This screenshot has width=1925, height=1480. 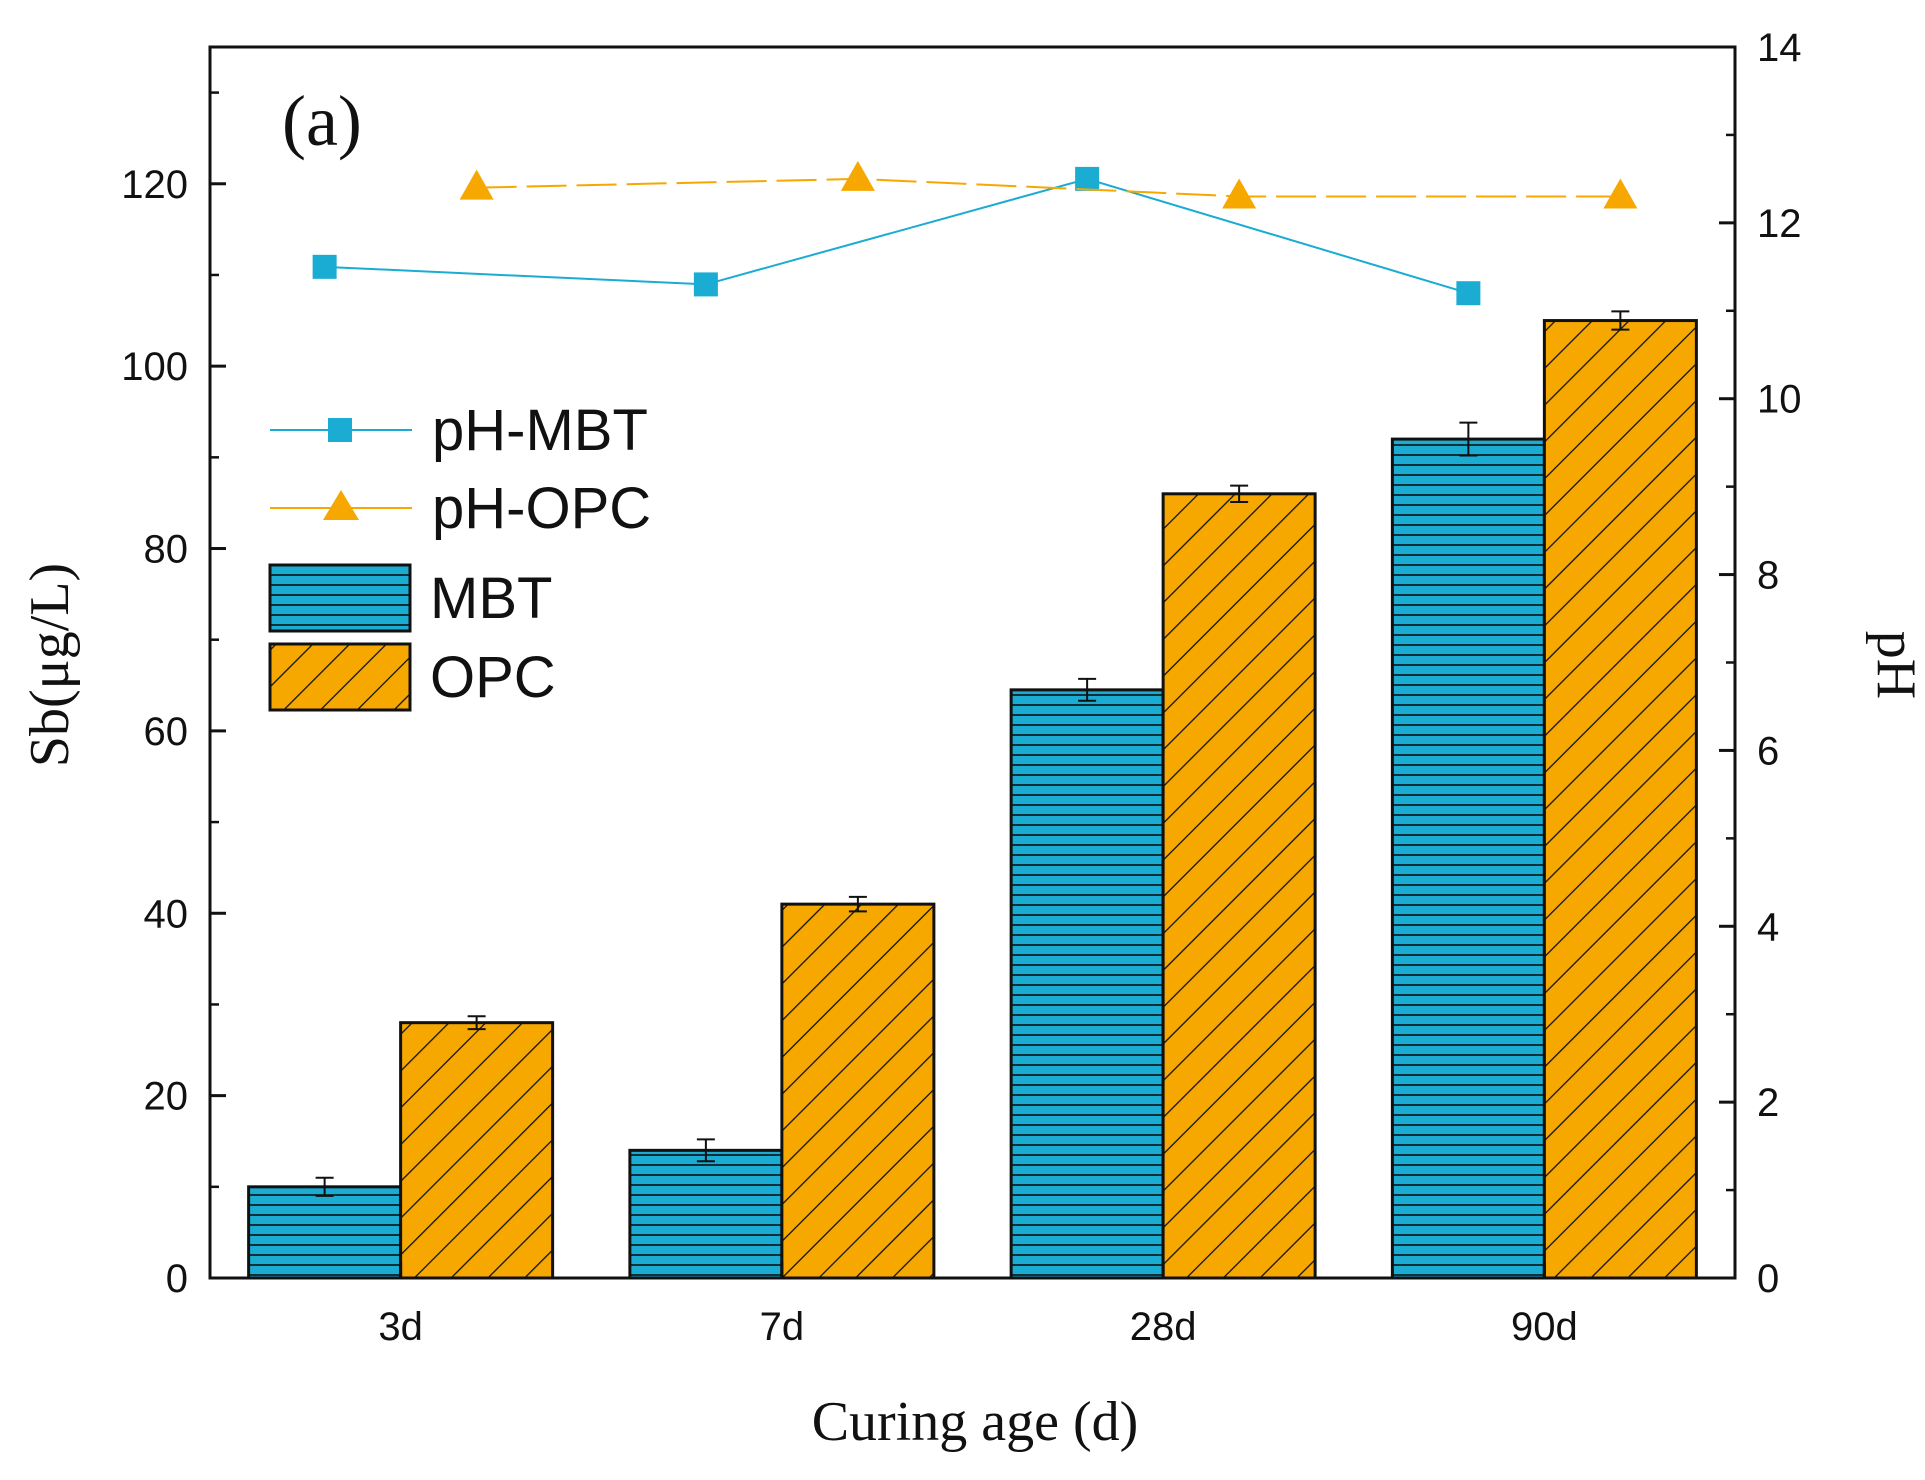 What do you see at coordinates (705, 1150) in the screenshot?
I see `error-bar-mbt-7d` at bounding box center [705, 1150].